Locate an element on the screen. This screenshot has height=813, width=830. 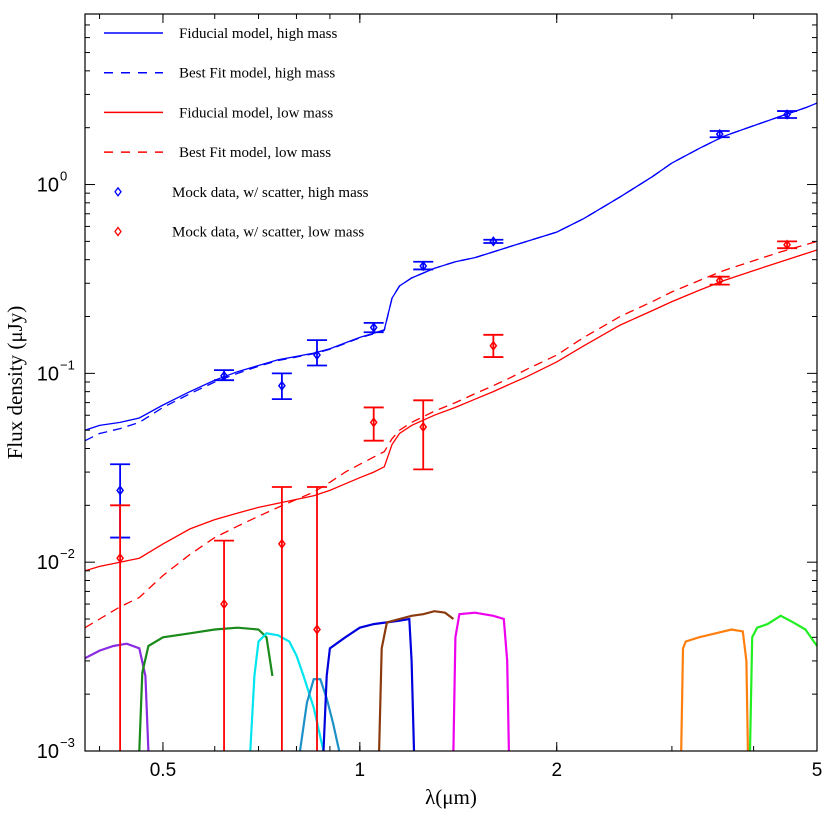
legend-label: Fiducial model, high mass is located at coordinates (258, 34).